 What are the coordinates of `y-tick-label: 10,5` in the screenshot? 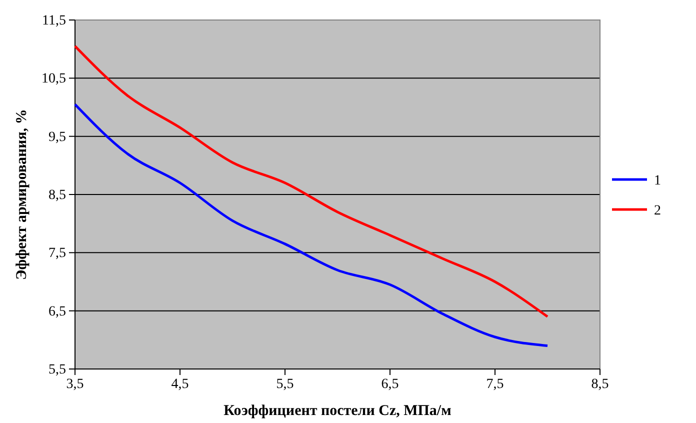 It's located at (54, 79).